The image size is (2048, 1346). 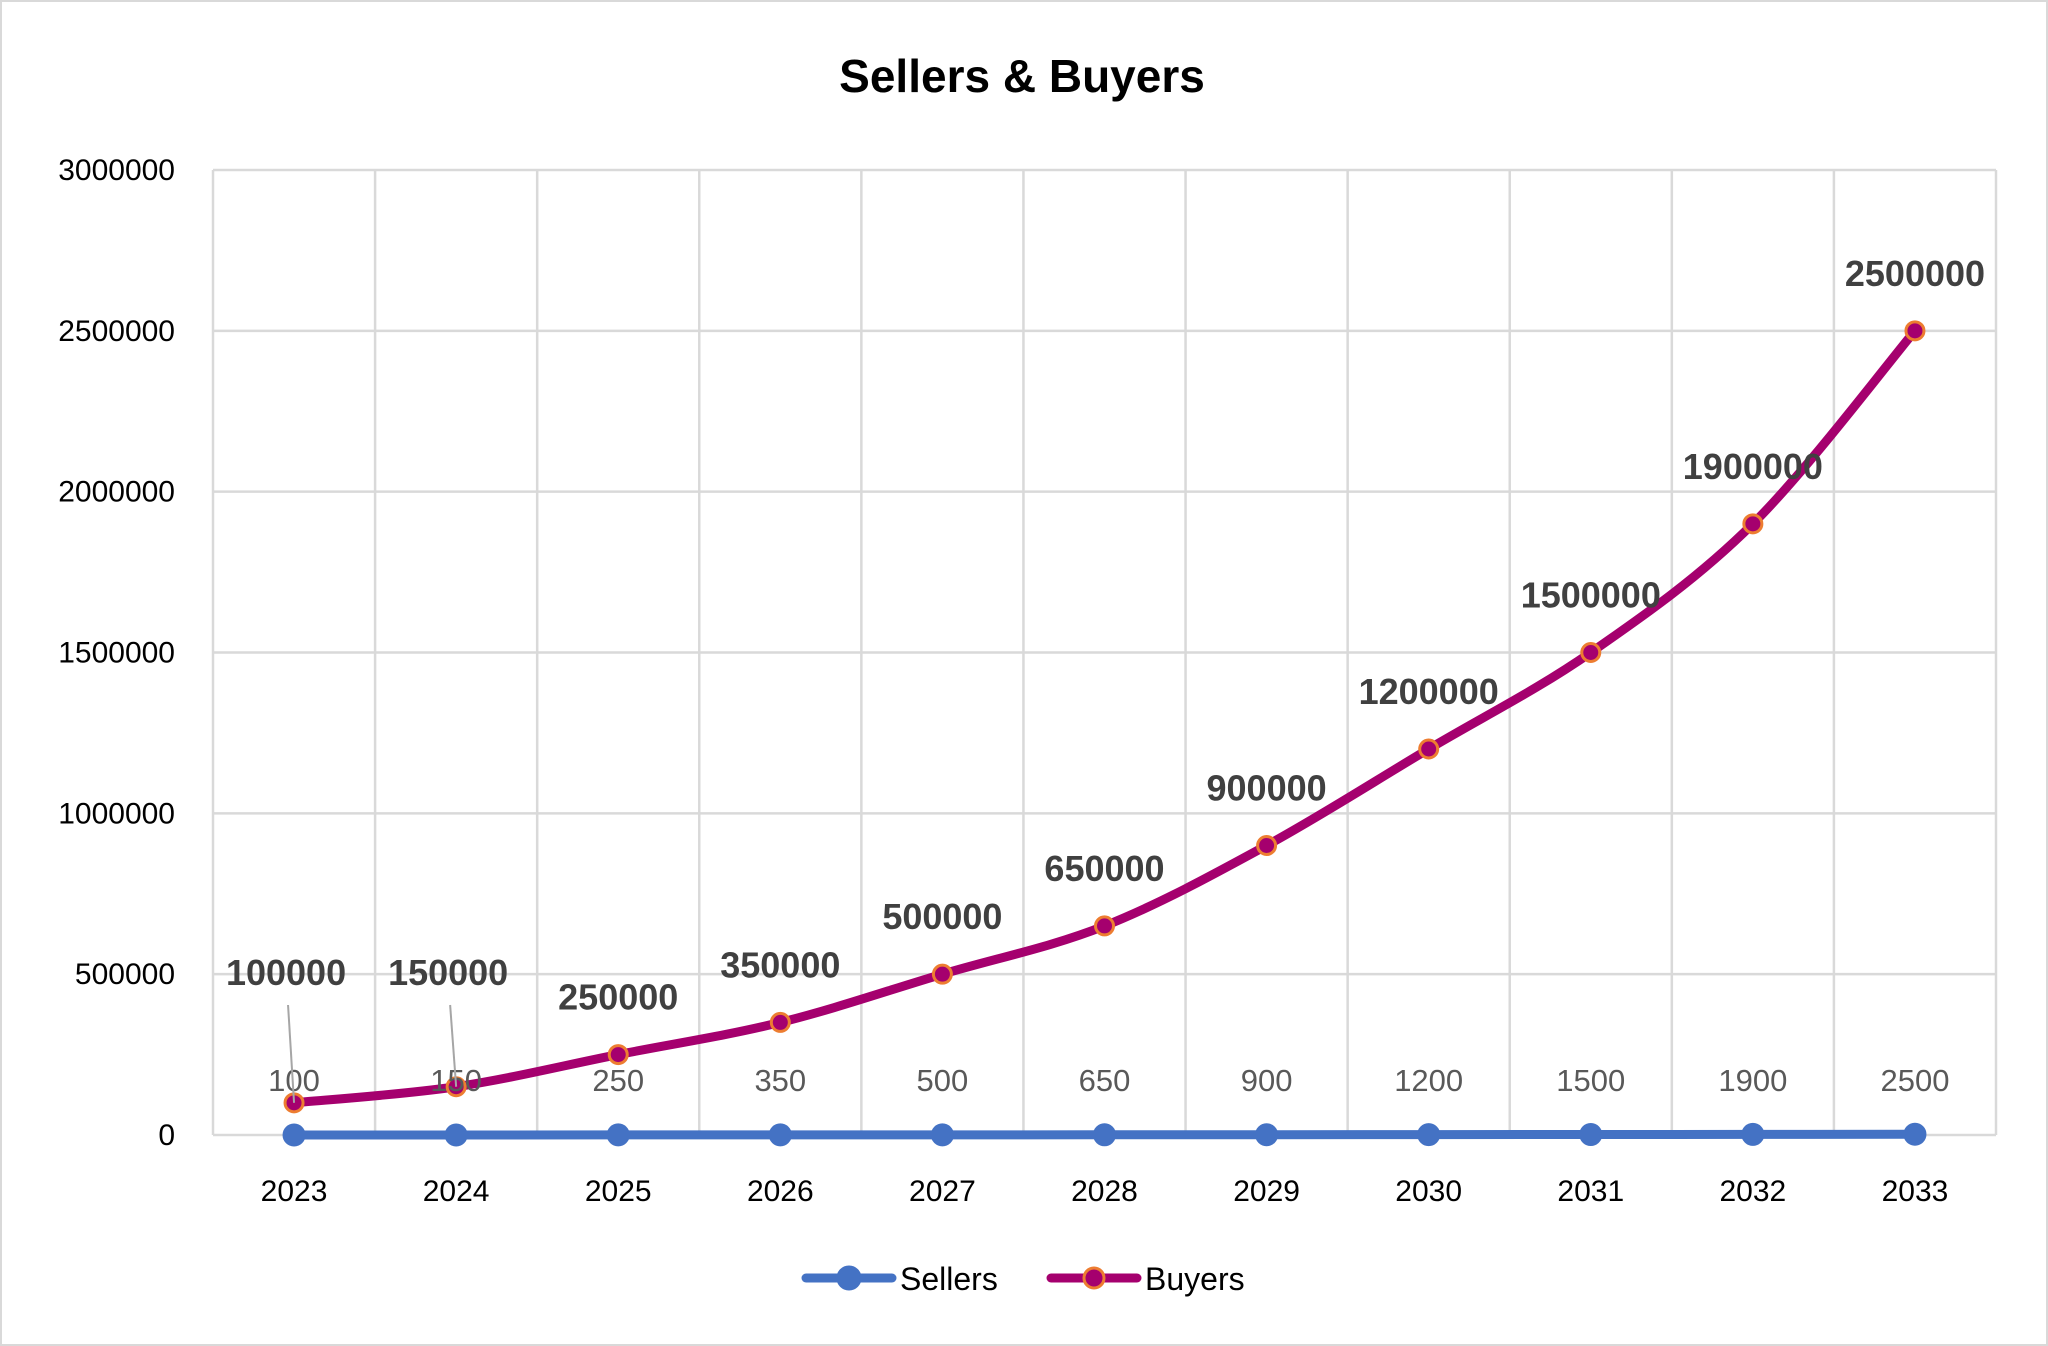 What do you see at coordinates (780, 964) in the screenshot?
I see `data-label-buyers: 350000` at bounding box center [780, 964].